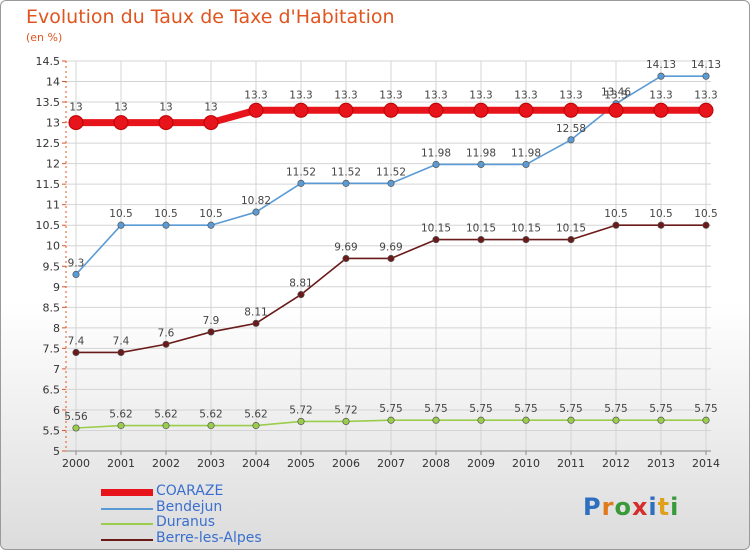 This screenshot has height=550, width=750. I want to click on x-tick-label: 2011, so click(571, 463).